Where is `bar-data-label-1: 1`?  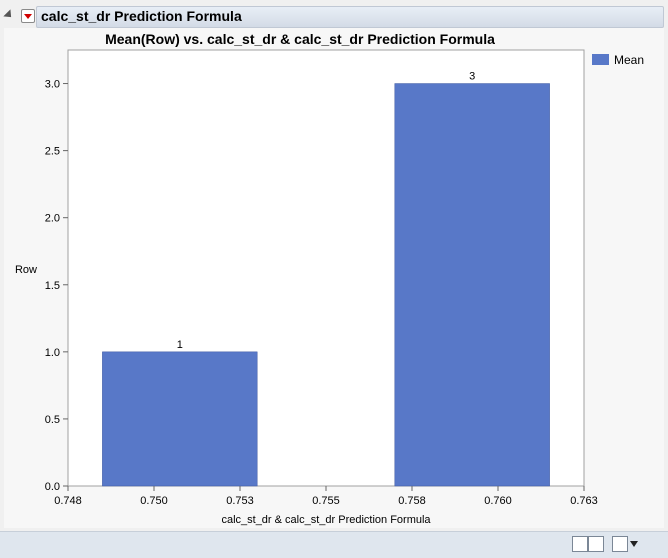
bar-data-label-1: 1 is located at coordinates (180, 345).